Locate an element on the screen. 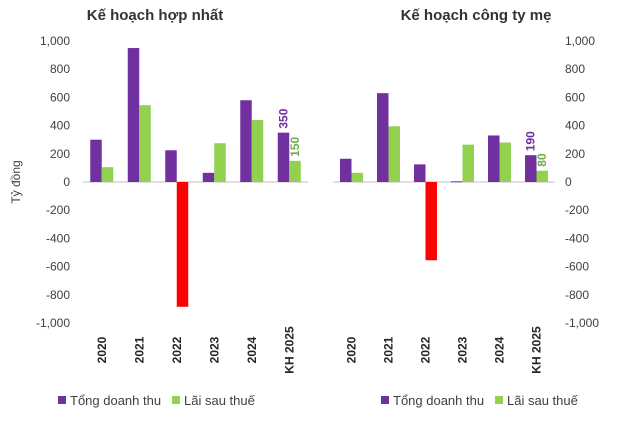  data-label: 190 is located at coordinates (531, 141).